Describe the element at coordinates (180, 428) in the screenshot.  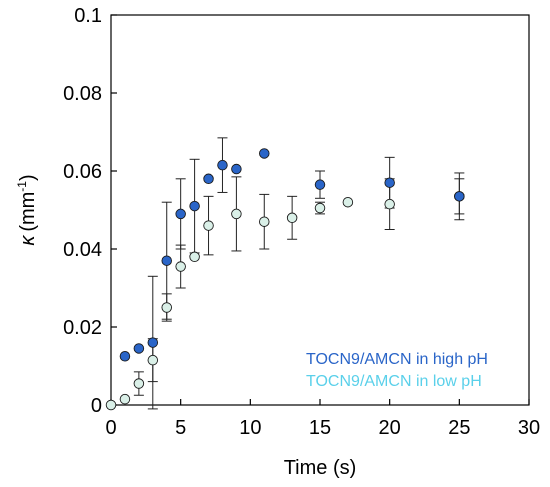
I see `x-tick-label: 5` at that location.